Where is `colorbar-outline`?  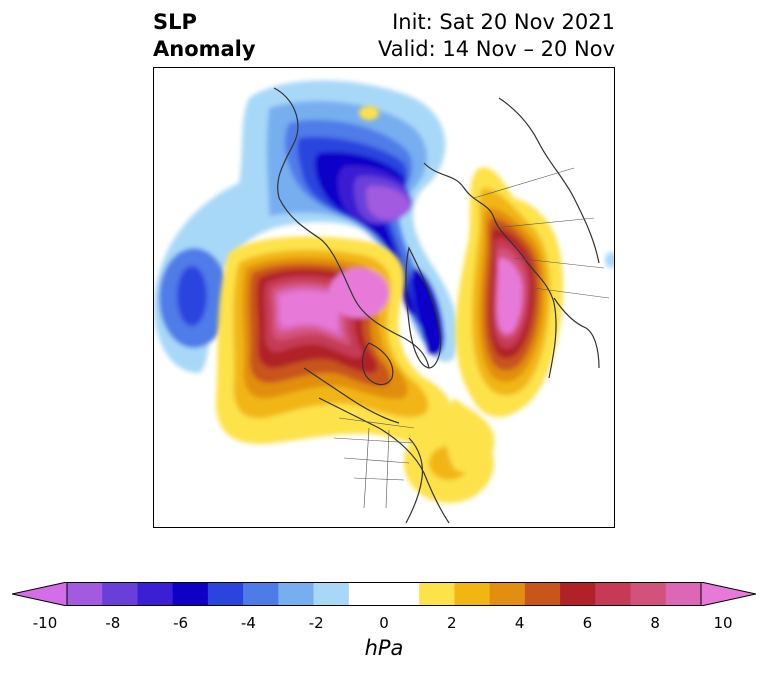 colorbar-outline is located at coordinates (384, 594).